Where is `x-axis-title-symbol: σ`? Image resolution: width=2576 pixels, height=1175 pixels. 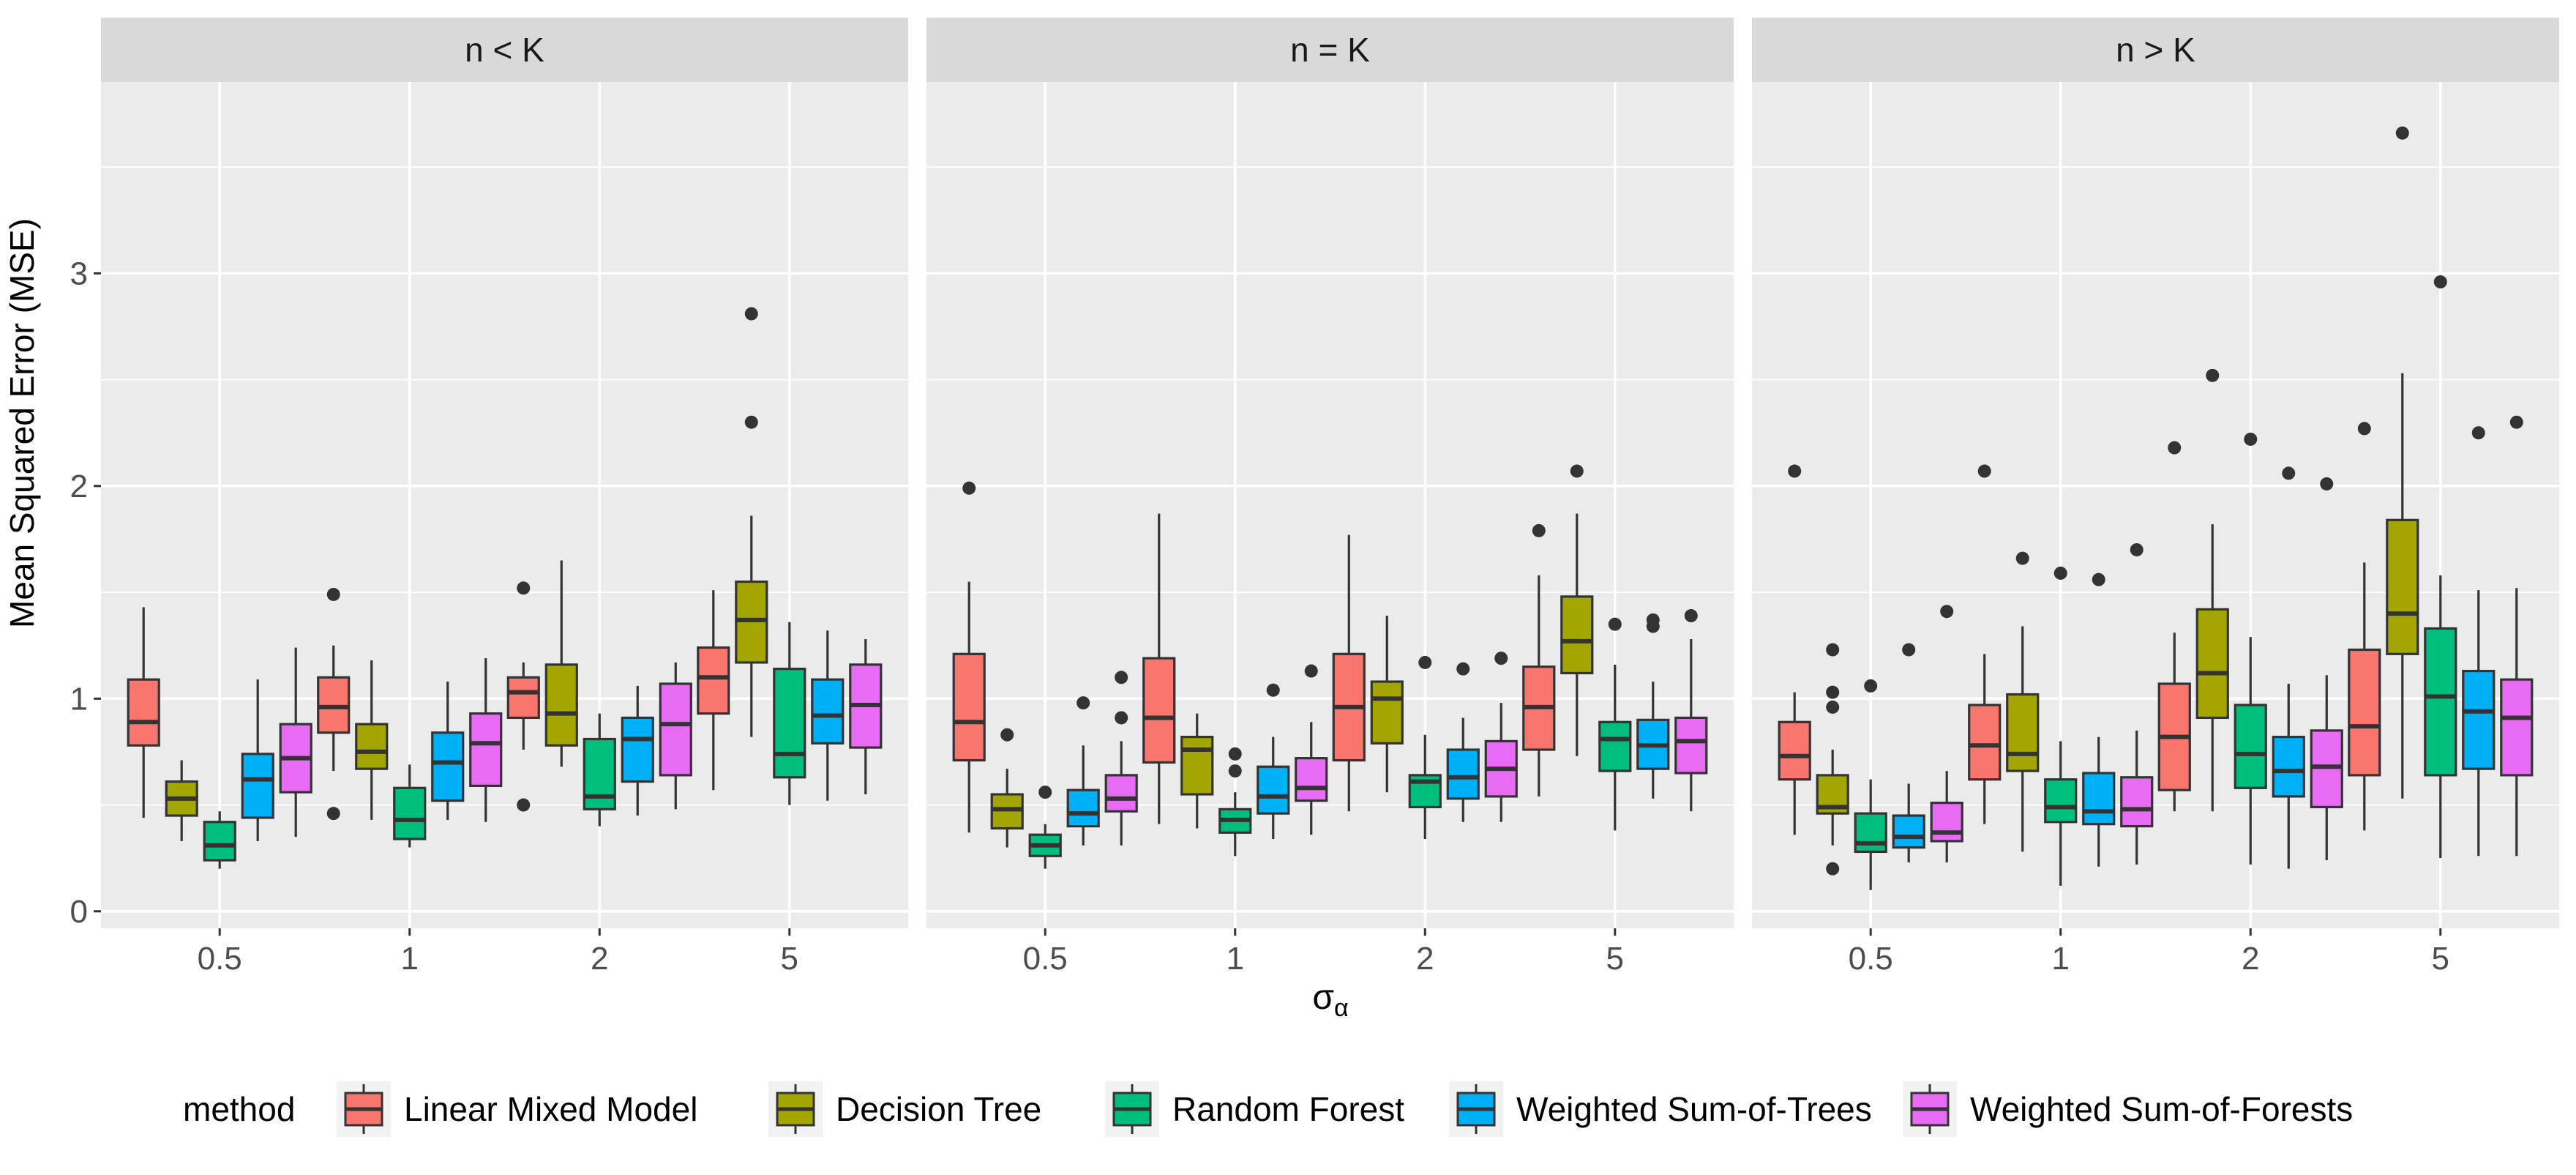
x-axis-title-symbol: σ is located at coordinates (1323, 997).